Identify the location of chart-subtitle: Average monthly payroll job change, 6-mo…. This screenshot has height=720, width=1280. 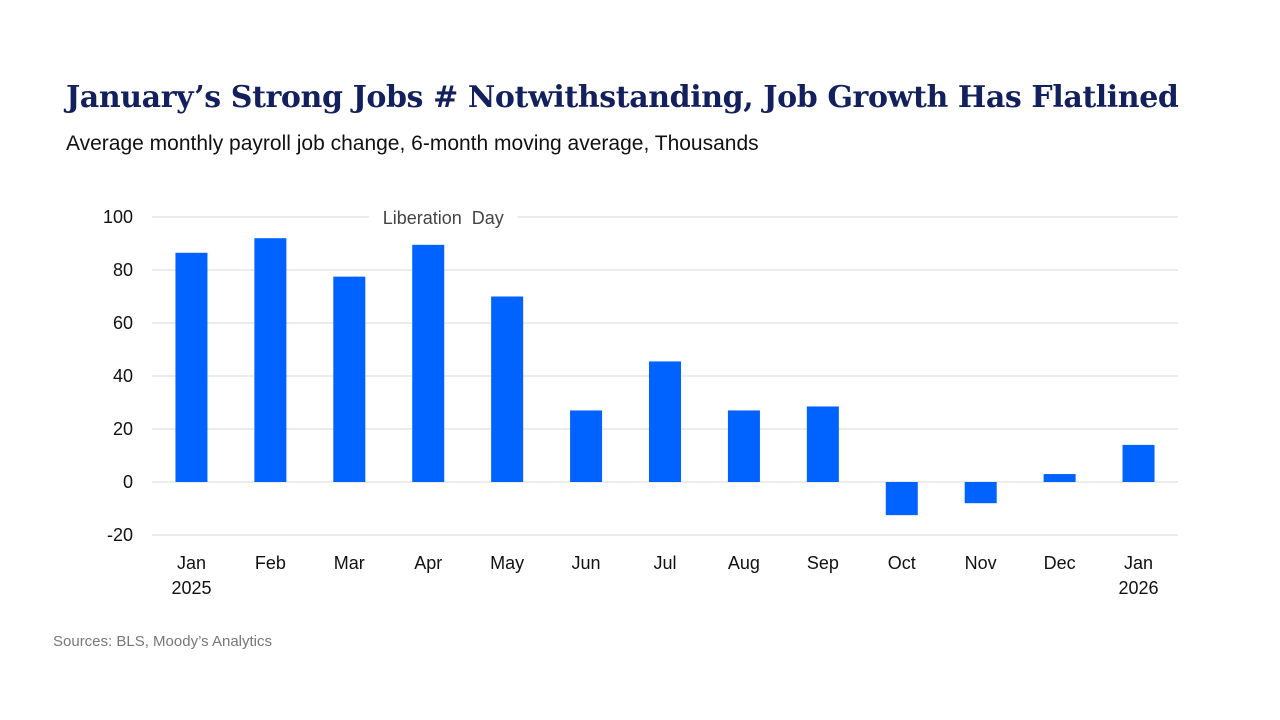
(412, 143).